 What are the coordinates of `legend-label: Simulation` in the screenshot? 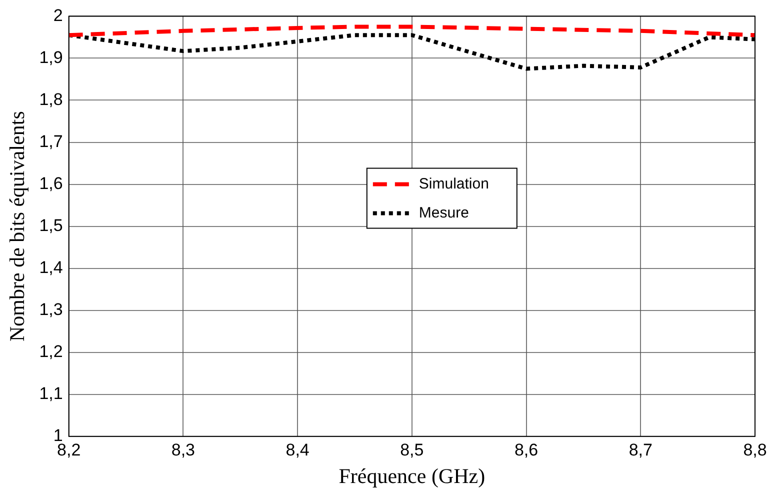 It's located at (453, 183).